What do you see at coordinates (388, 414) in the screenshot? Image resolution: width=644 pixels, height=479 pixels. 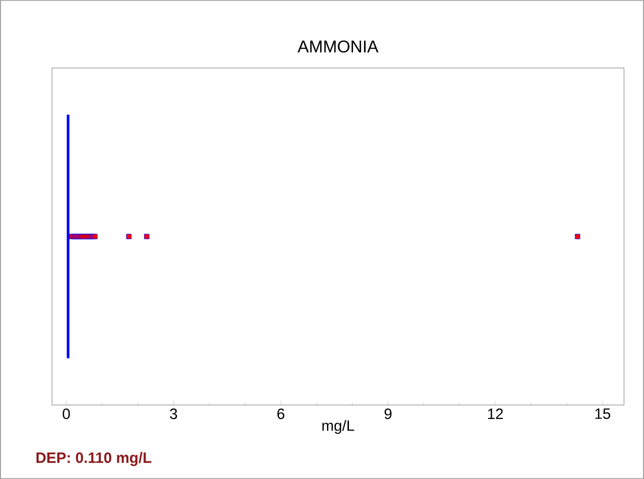 I see `x-tick-label: 9` at bounding box center [388, 414].